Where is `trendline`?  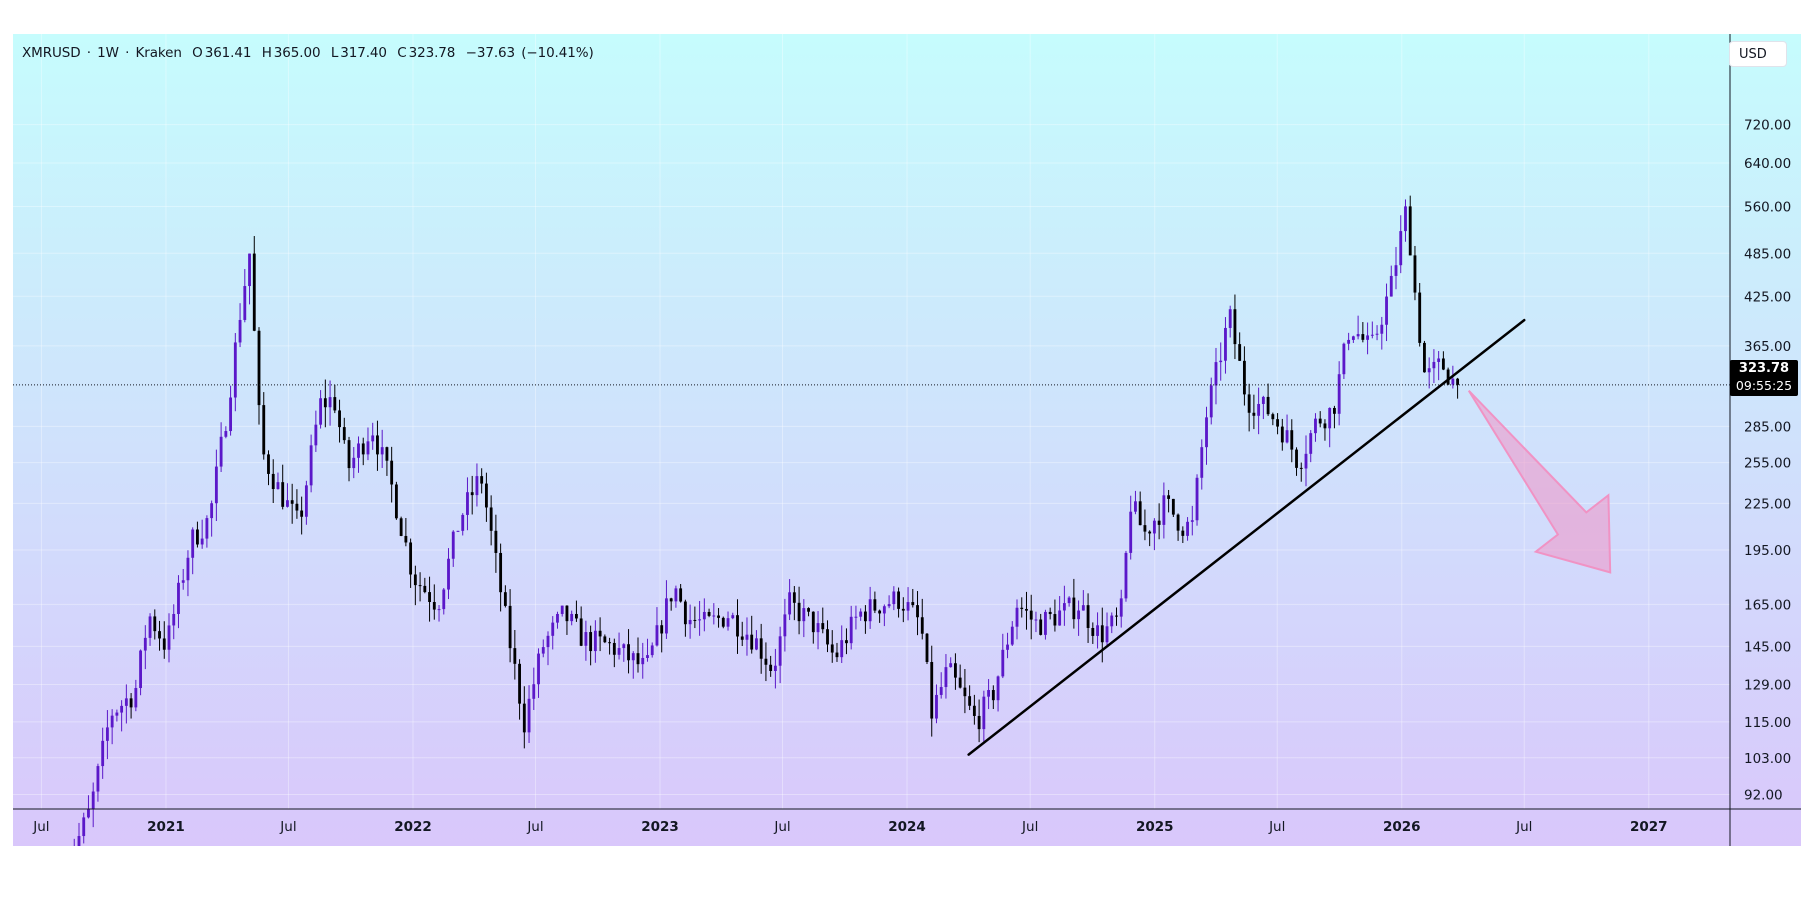
trendline is located at coordinates (1246, 537).